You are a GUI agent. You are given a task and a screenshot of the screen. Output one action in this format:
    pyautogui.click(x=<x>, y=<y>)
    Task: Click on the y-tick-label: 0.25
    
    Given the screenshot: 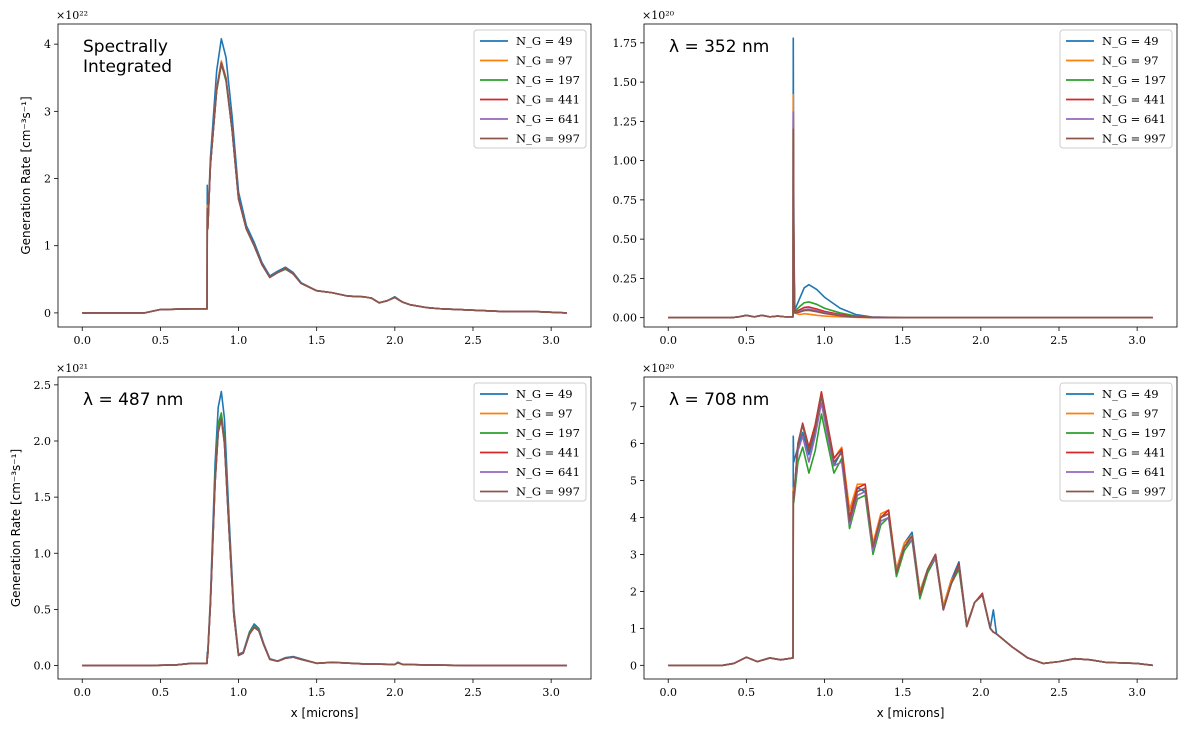 What is the action you would take?
    pyautogui.click(x=625, y=278)
    